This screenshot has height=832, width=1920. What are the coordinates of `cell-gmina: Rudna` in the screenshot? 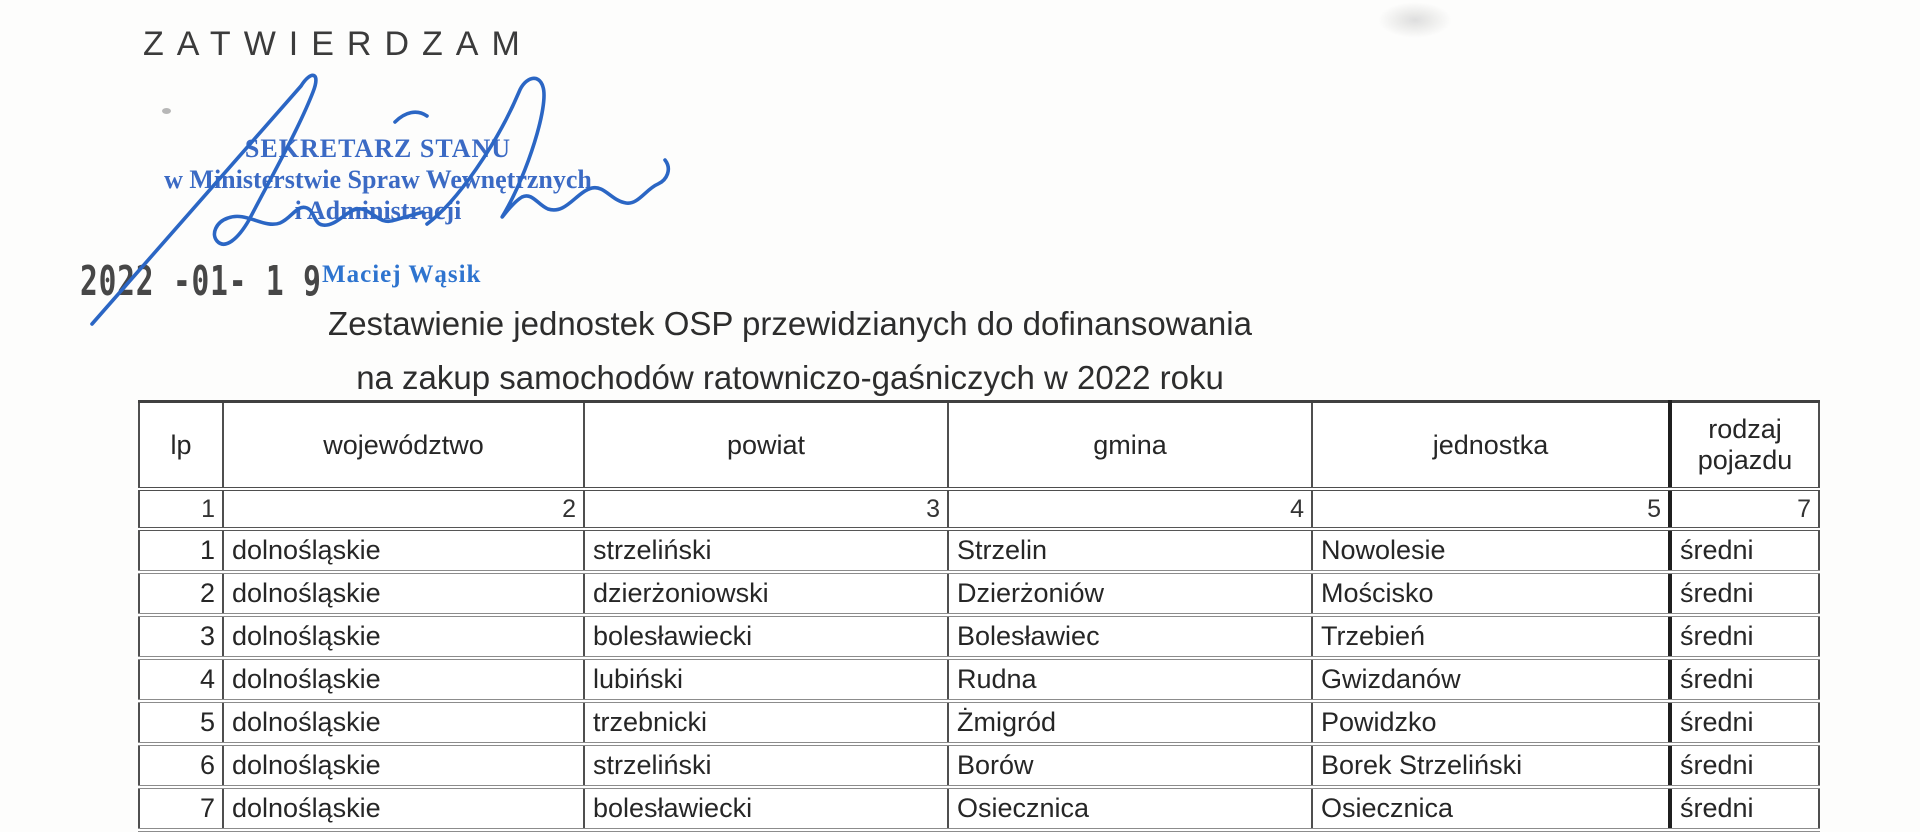 It's located at (1130, 680).